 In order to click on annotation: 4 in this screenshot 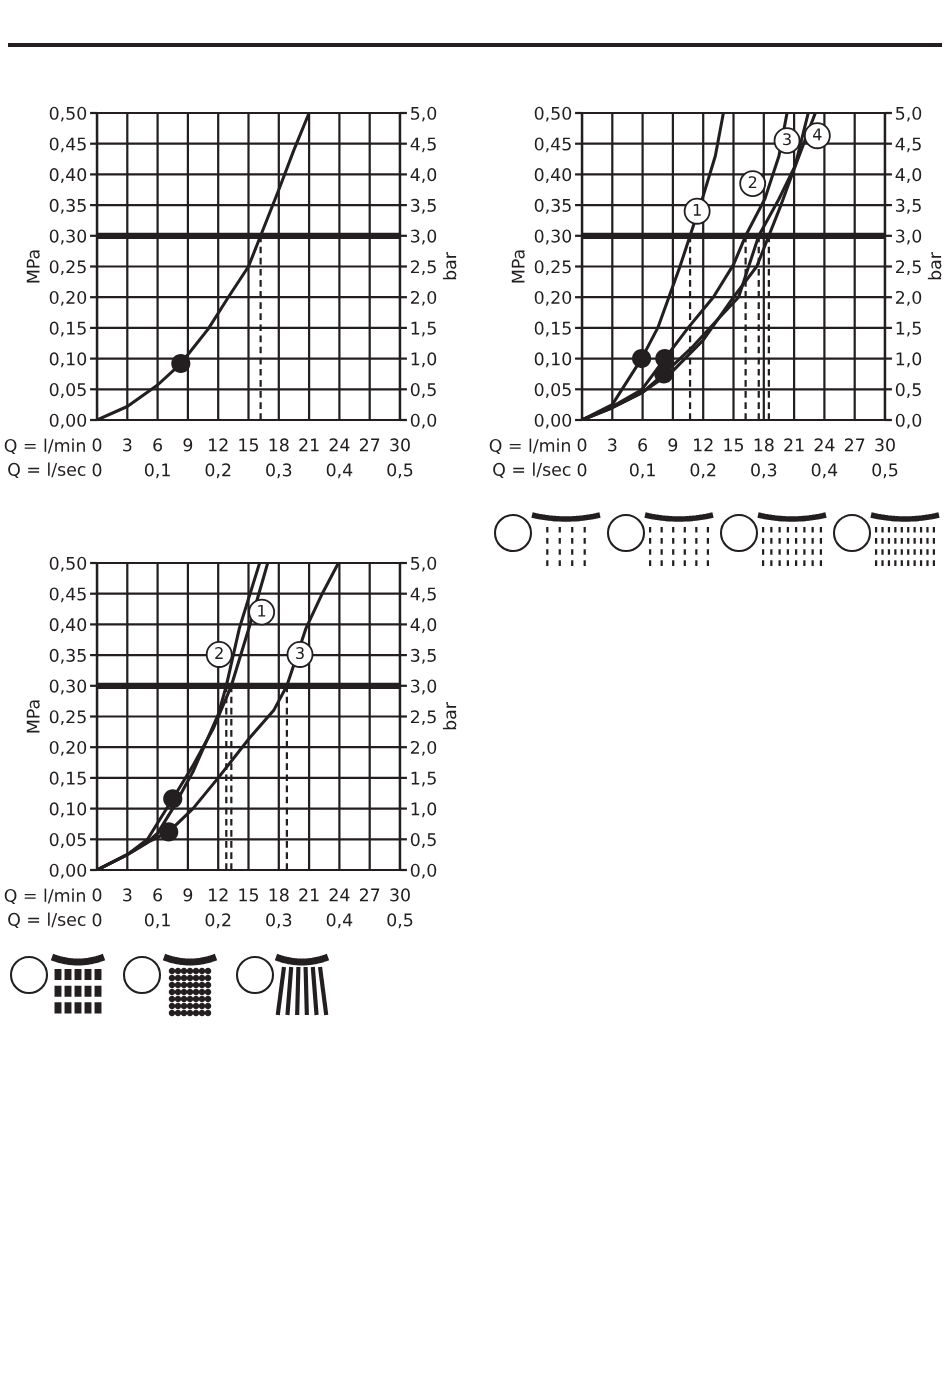, I will do `click(817, 134)`.